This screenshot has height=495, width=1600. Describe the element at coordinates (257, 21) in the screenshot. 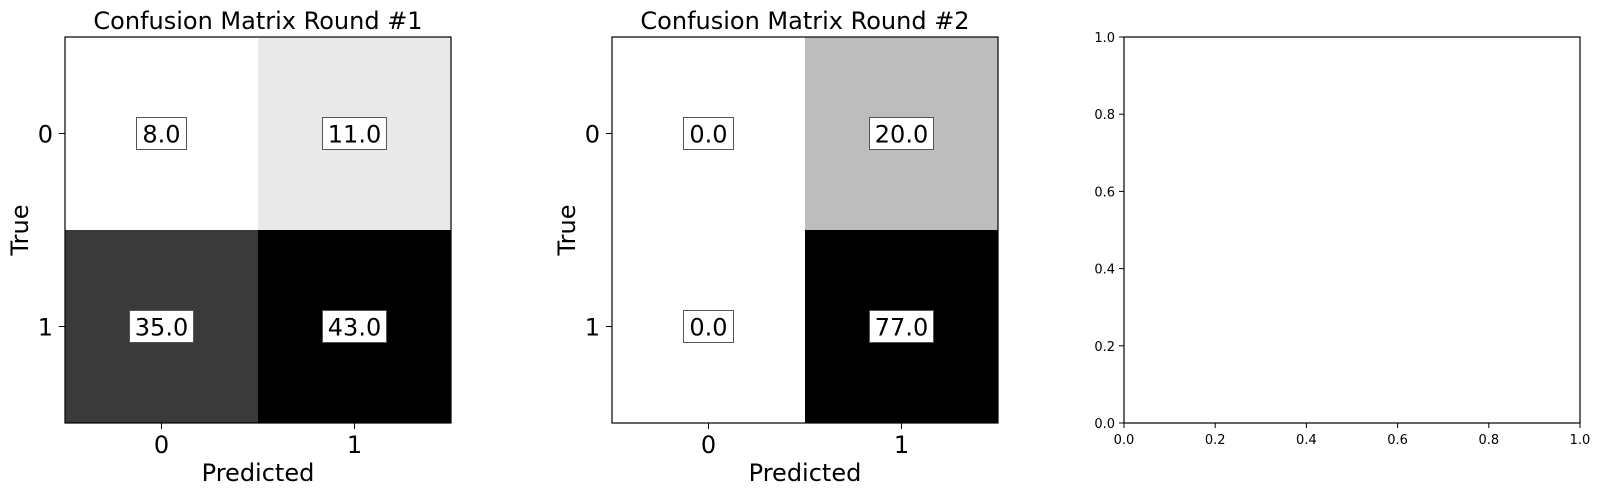

I see `panel-1-title: Confusion Matrix Round #1` at that location.